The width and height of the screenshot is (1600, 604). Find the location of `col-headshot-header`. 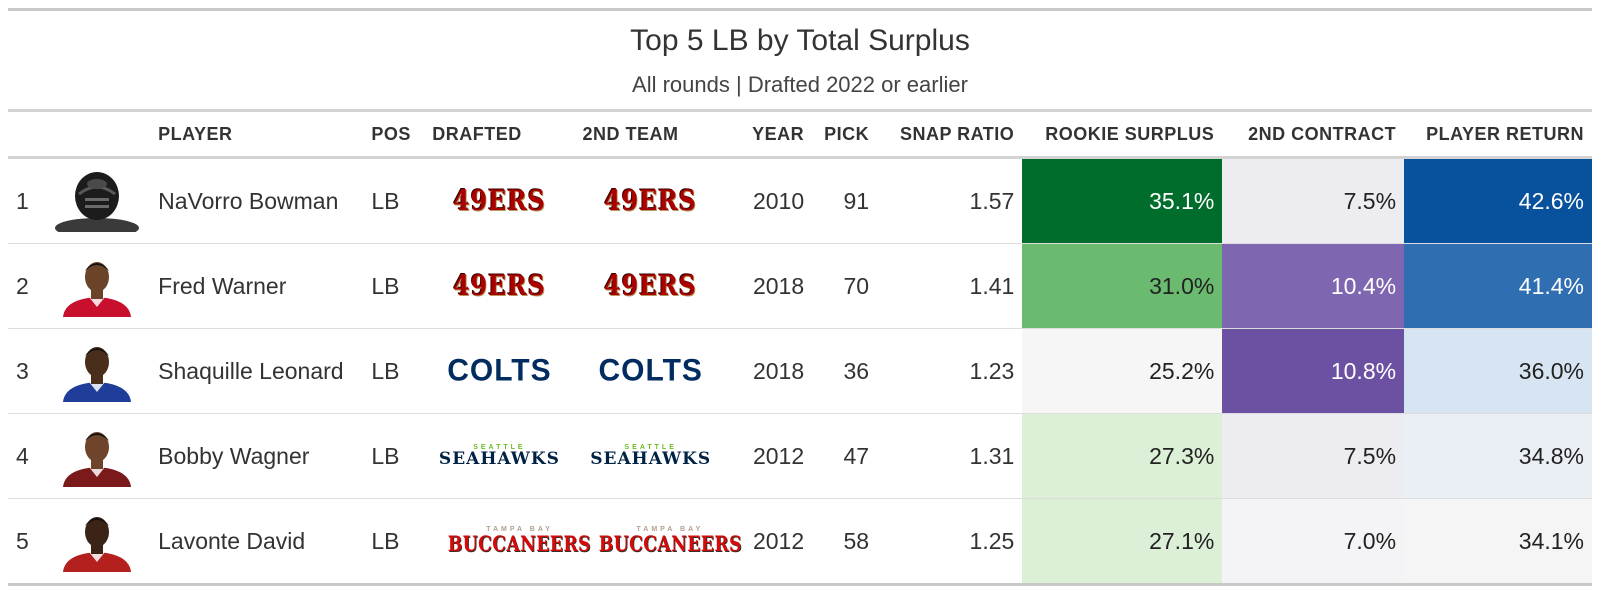

col-headshot-header is located at coordinates (97, 135).